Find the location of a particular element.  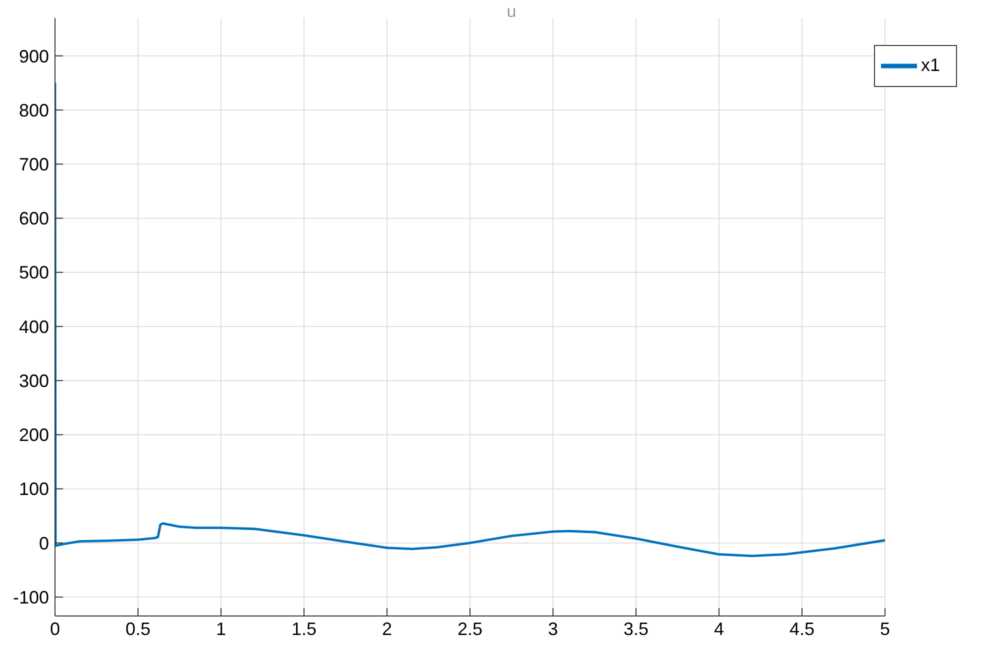

y-tick-label: 200 is located at coordinates (33, 435).